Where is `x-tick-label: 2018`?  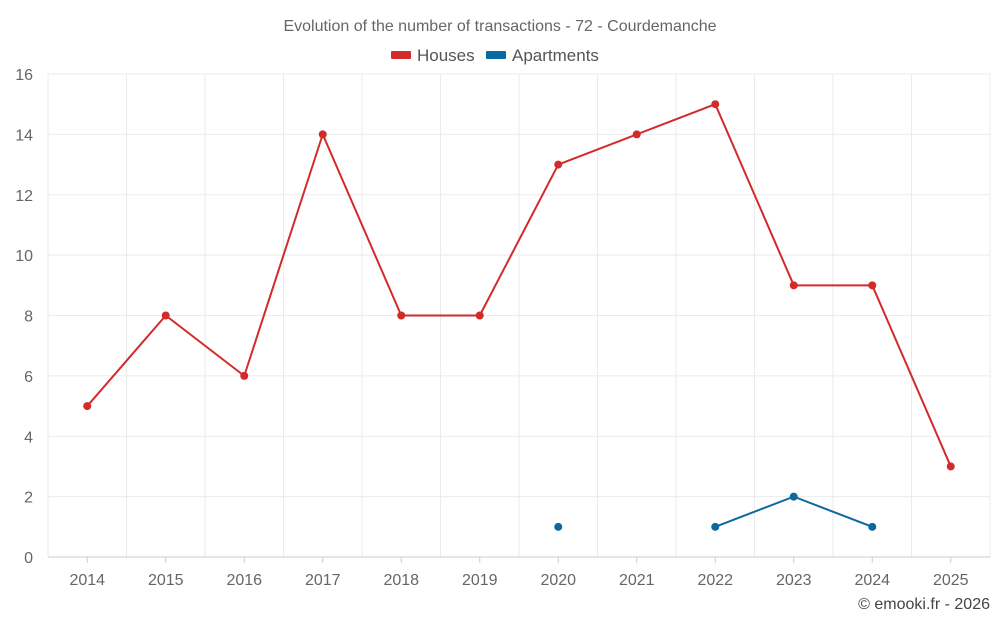
x-tick-label: 2018 is located at coordinates (401, 580).